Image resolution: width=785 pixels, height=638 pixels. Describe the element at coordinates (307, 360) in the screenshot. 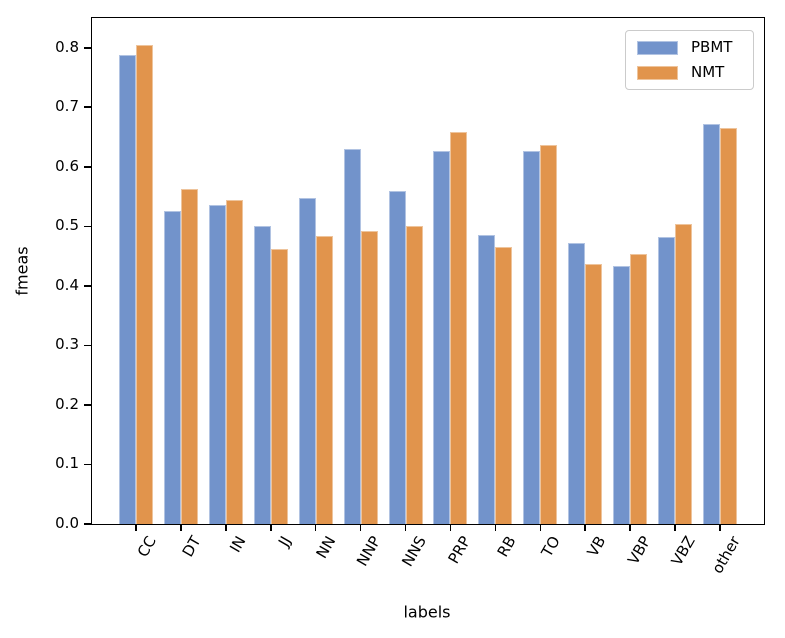

I see `bar-pbmt-nn` at that location.